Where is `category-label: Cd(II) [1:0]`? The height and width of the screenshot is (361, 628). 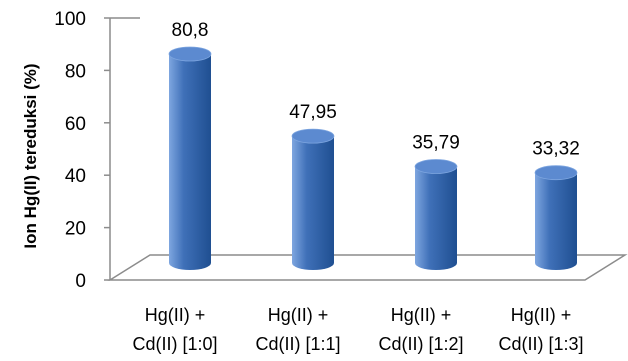
category-label: Cd(II) [1:0] is located at coordinates (174, 344).